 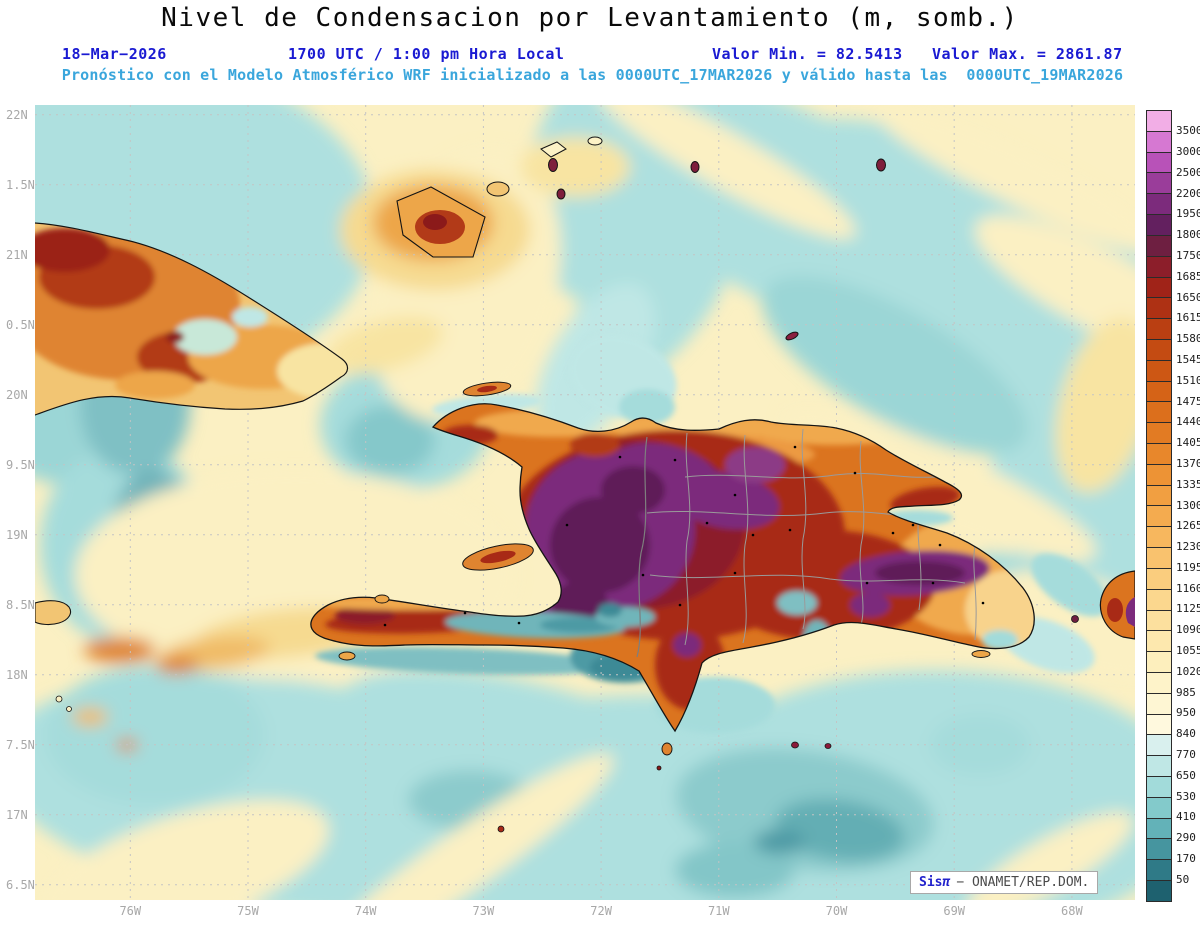 I want to click on small-islands-north, so click(x=641, y=238).